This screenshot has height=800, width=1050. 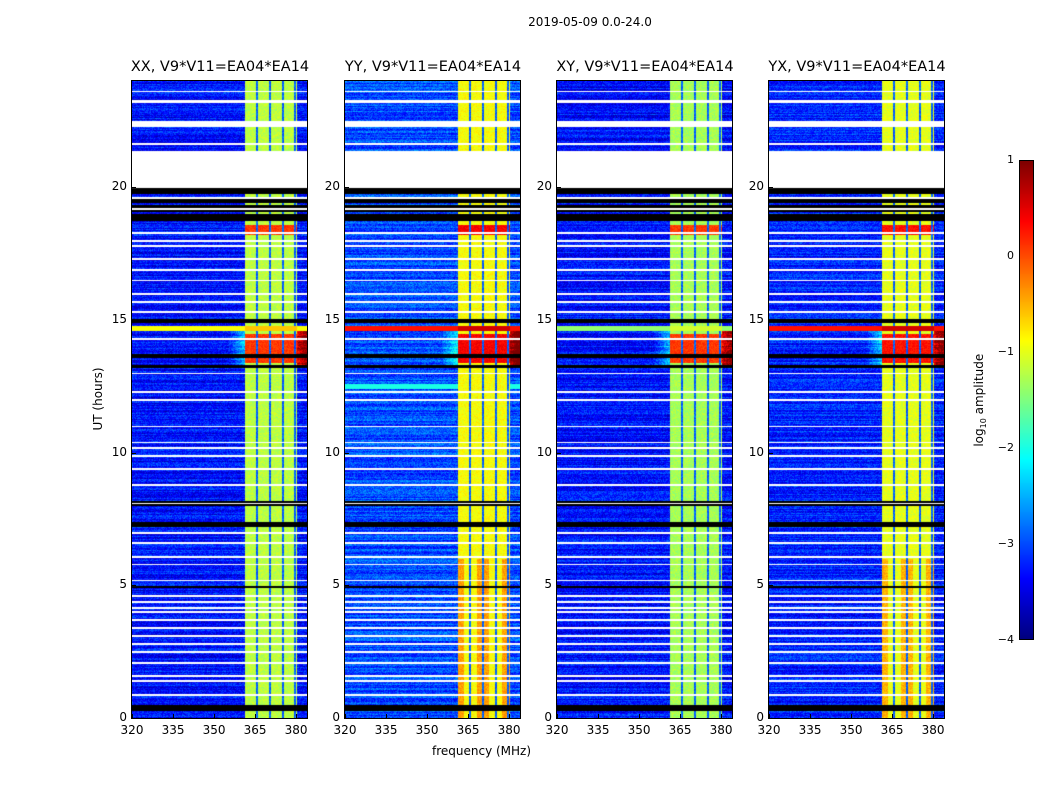 I want to click on figure-title: 2019-05-09 0.0-24.0, so click(x=590, y=22).